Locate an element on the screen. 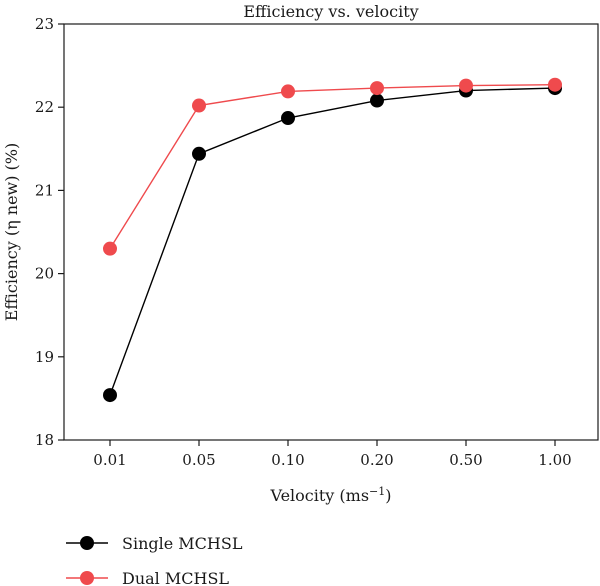 The image size is (600, 586). x-tick-label: 0.50 is located at coordinates (465, 460).